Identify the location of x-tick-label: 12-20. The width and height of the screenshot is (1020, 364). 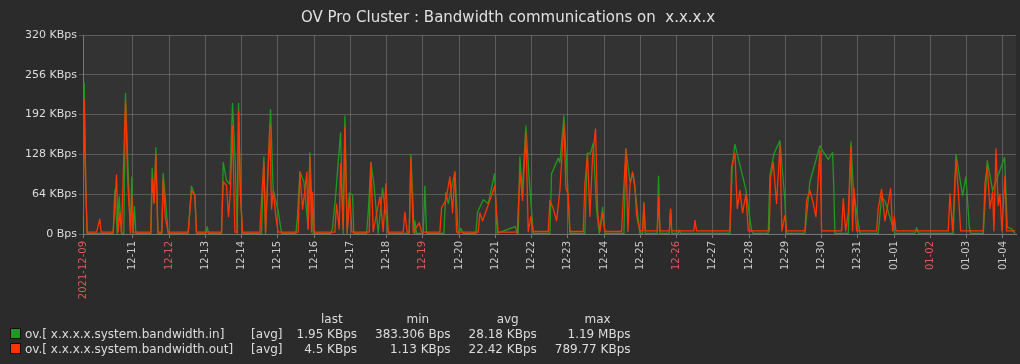
(458, 256).